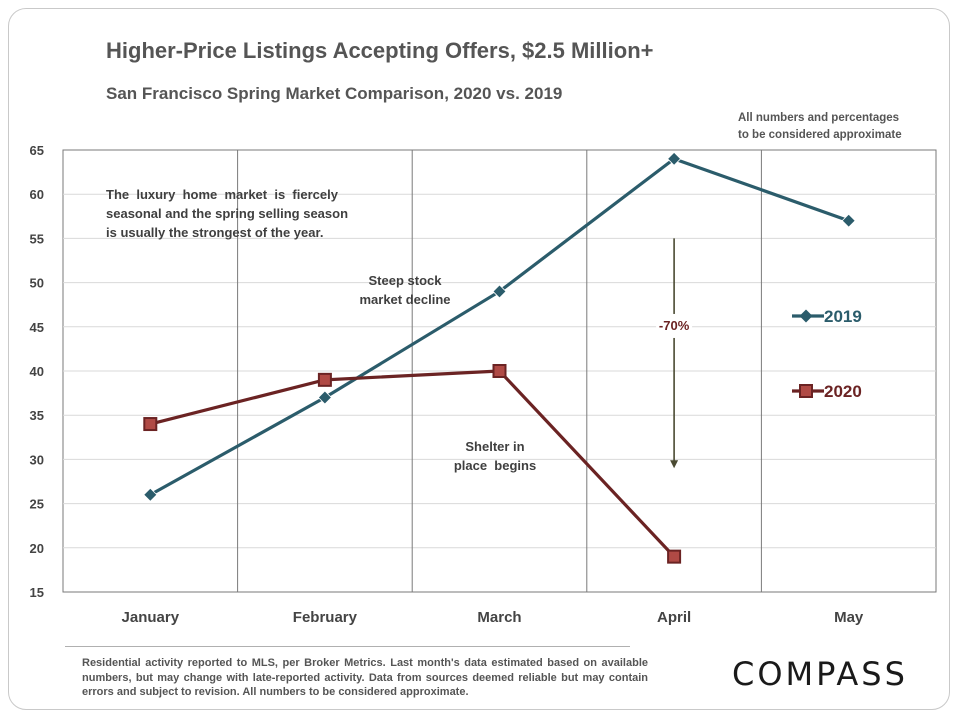  What do you see at coordinates (37, 283) in the screenshot?
I see `y-tick-label: 50` at bounding box center [37, 283].